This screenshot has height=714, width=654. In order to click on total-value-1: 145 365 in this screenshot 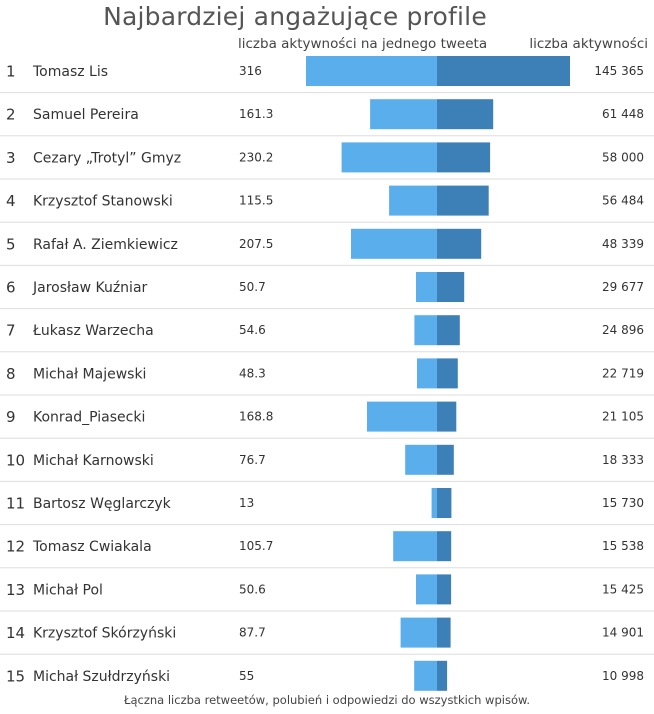, I will do `click(619, 71)`.